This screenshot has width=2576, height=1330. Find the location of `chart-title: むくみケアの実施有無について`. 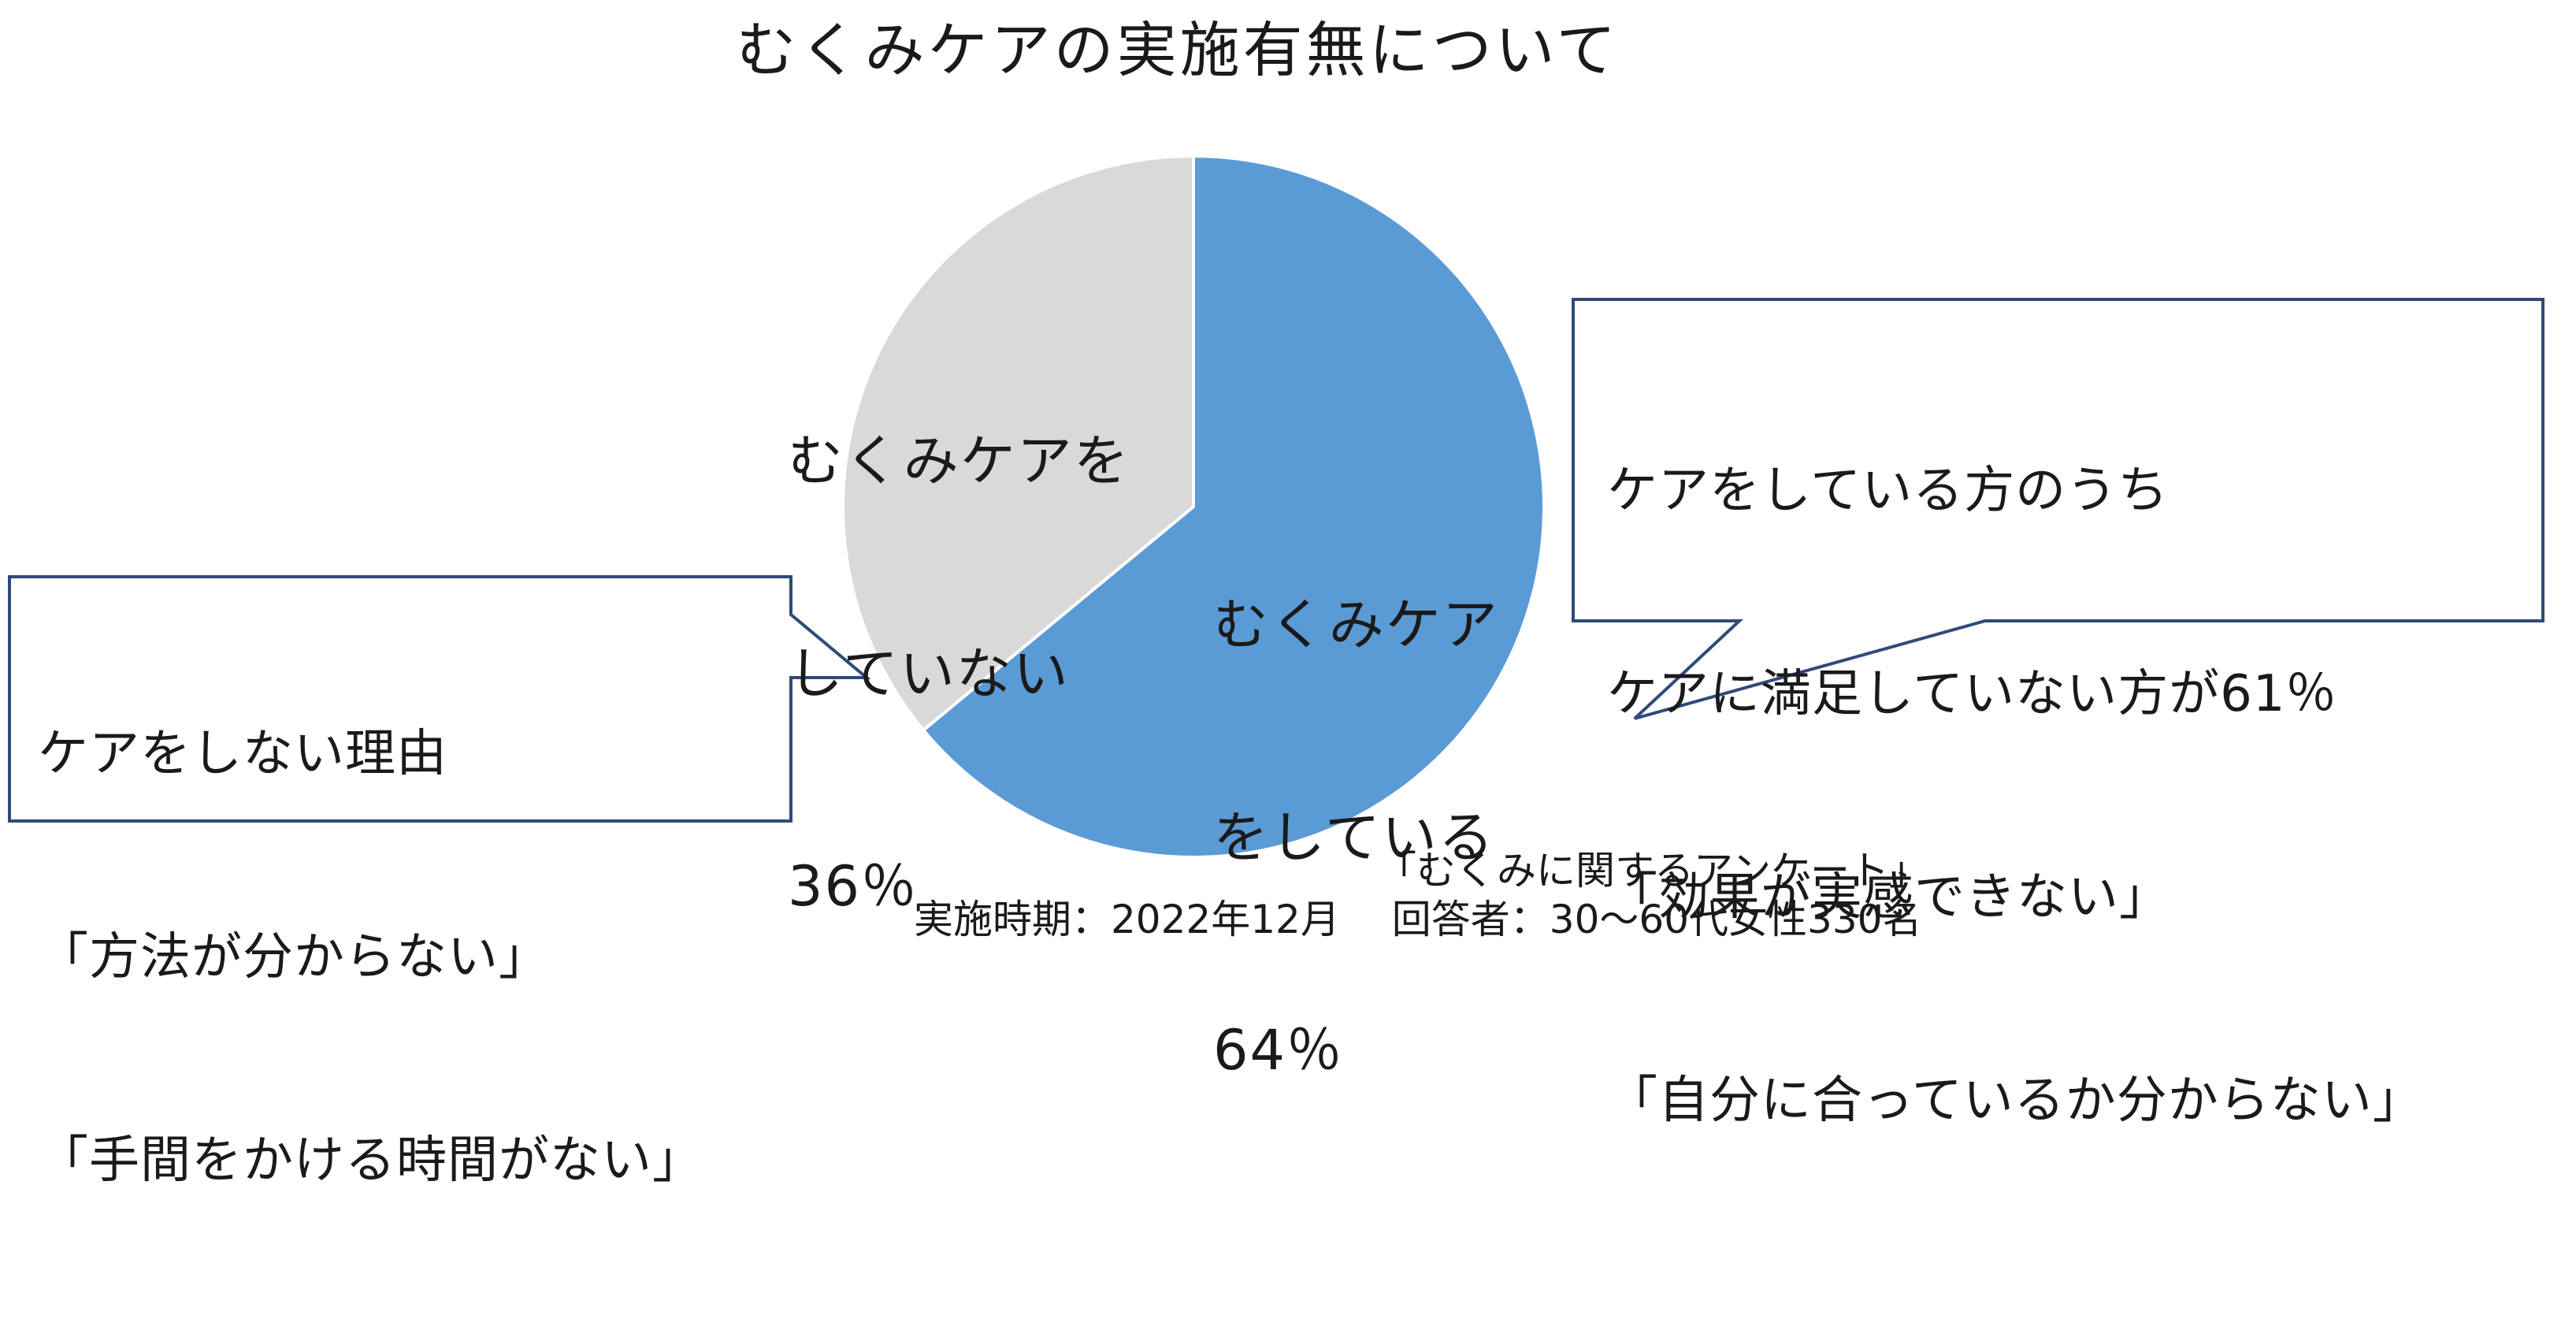

chart-title: むくみケアの実施有無について is located at coordinates (1178, 50).